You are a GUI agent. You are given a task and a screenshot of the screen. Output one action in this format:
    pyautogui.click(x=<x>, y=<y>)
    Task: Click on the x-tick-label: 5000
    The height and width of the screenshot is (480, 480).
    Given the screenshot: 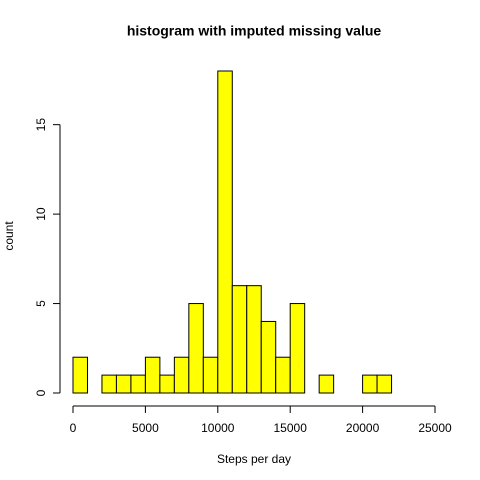 What is the action you would take?
    pyautogui.click(x=145, y=428)
    